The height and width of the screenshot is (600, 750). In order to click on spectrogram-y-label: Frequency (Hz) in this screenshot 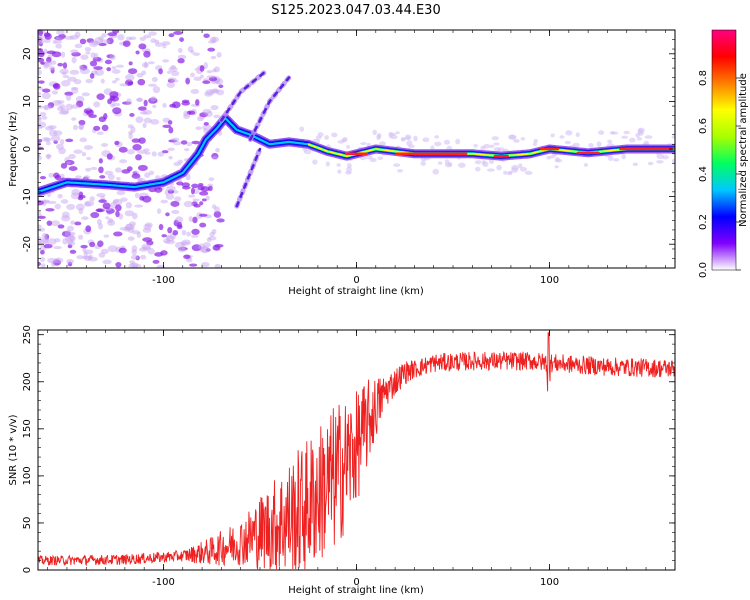, I will do `click(13, 149)`.